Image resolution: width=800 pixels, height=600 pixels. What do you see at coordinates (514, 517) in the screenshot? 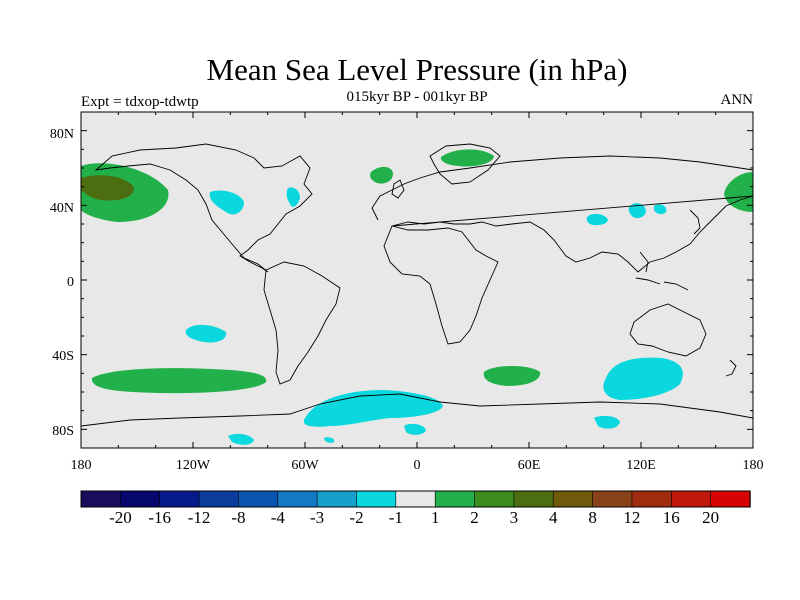
I see `colorbar-label: 3` at bounding box center [514, 517].